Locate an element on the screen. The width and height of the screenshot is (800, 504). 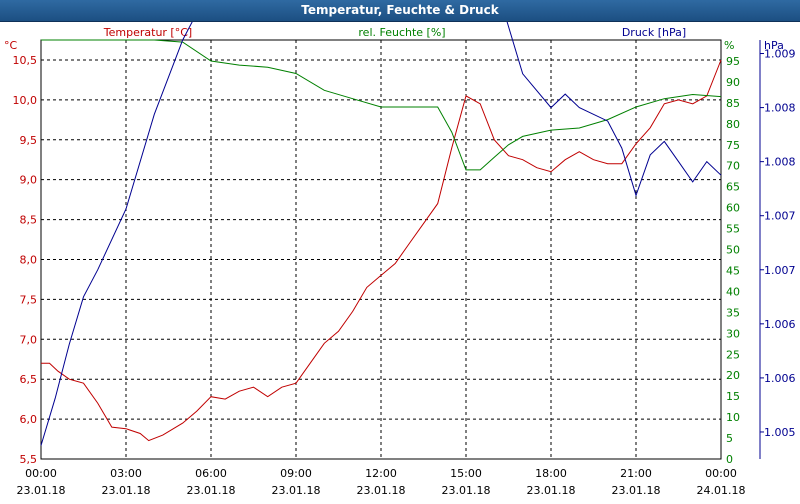
humidity-tick-label: 70 is located at coordinates (733, 166).